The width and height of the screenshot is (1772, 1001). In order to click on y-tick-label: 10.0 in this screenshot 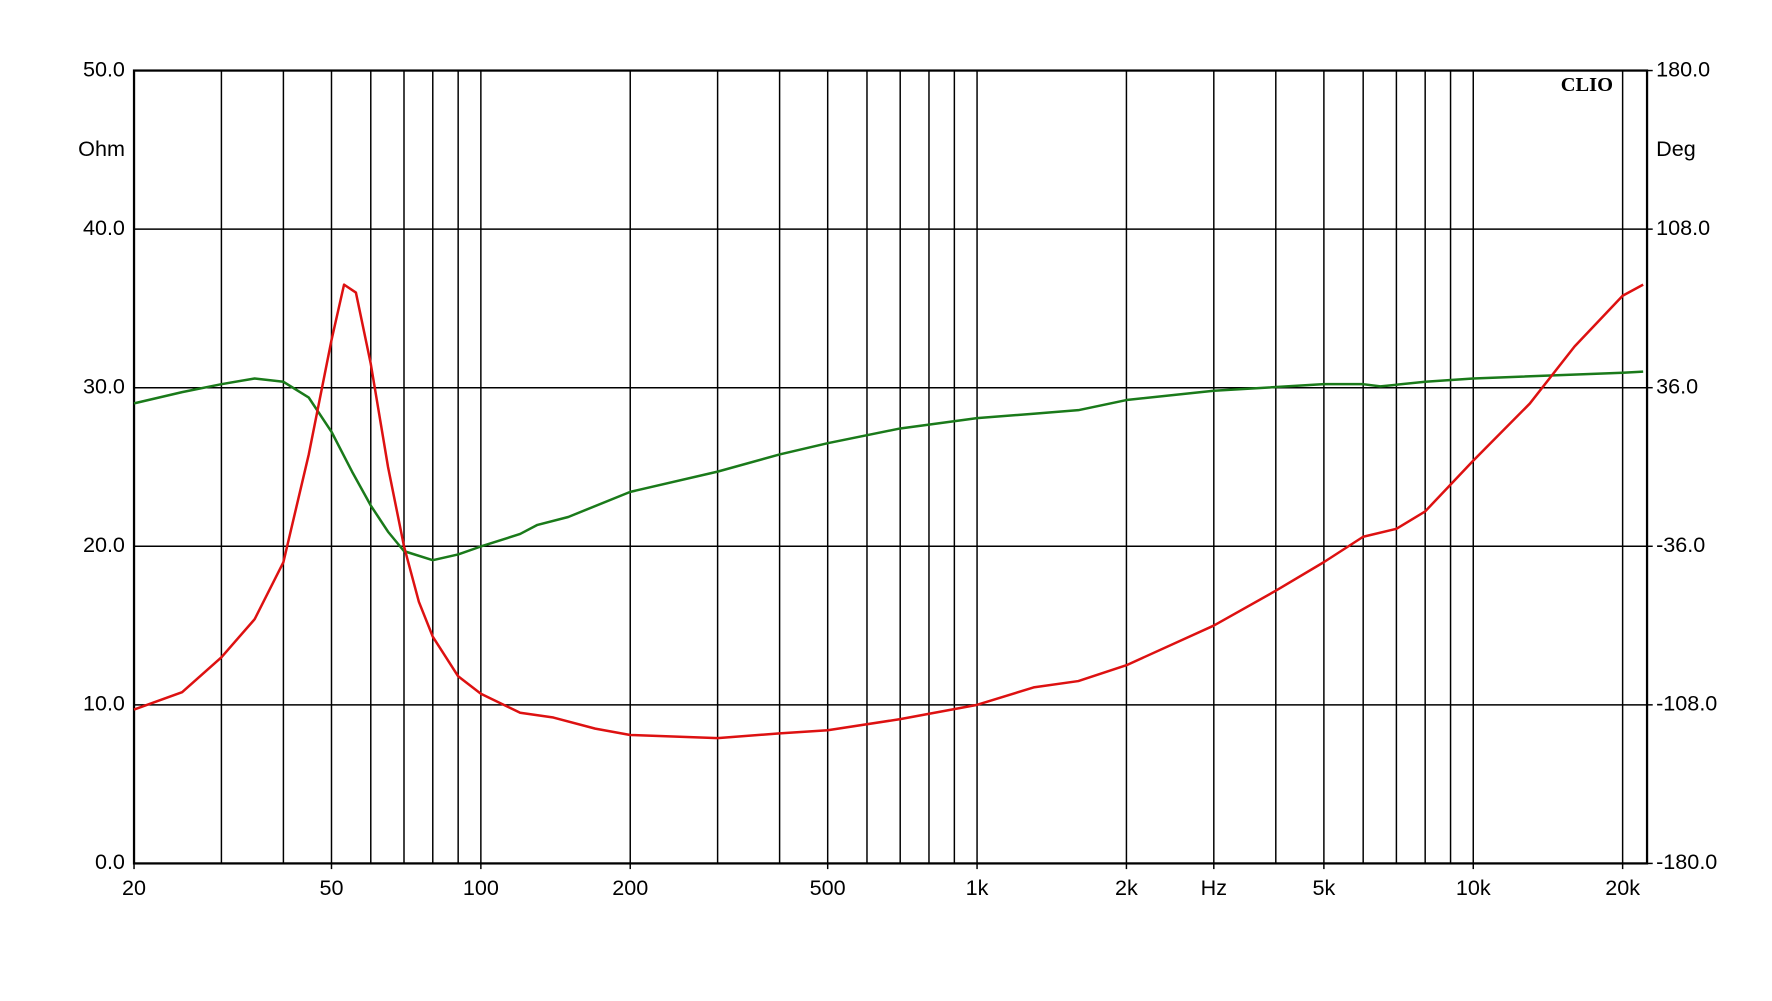, I will do `click(104, 703)`.